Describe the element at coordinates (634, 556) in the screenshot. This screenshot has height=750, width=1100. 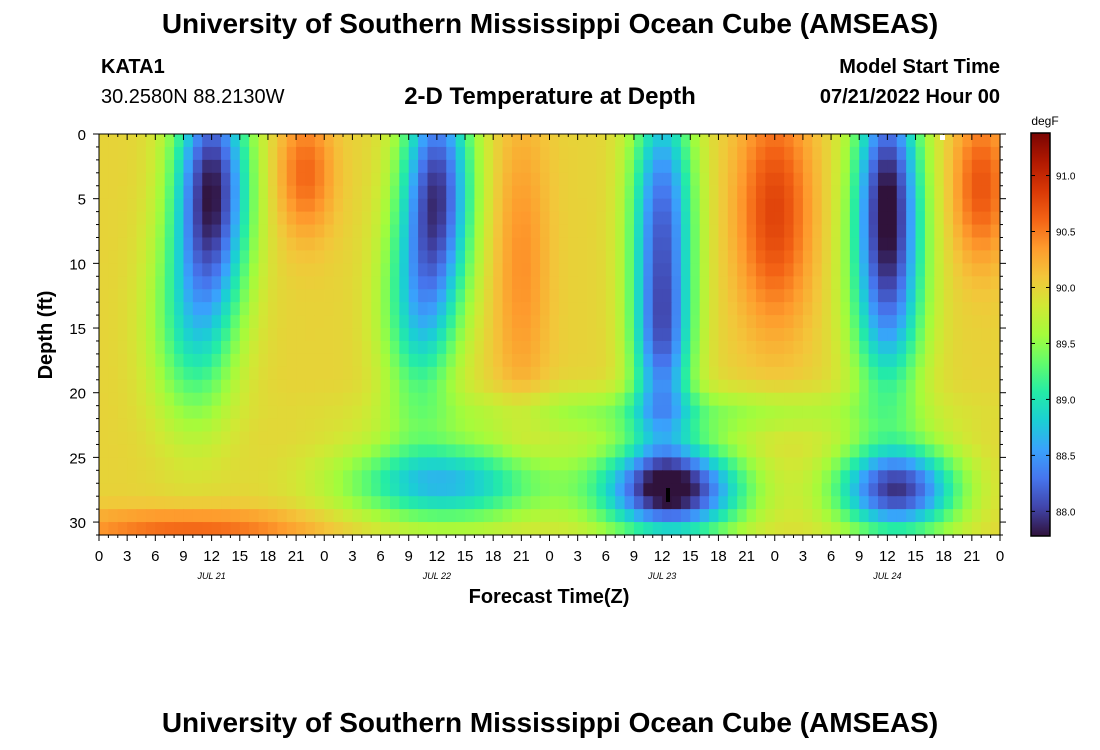
I see `x-tick-label: 9` at that location.